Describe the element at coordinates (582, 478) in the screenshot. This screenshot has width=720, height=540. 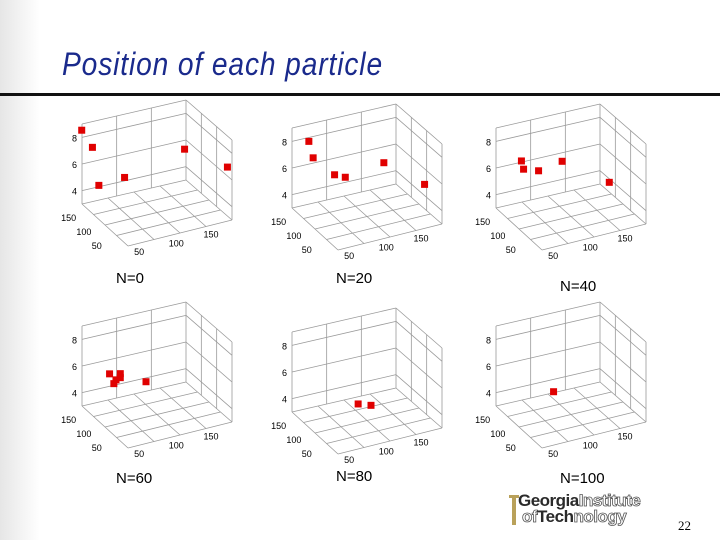
I see `caption-n100: N=100` at that location.